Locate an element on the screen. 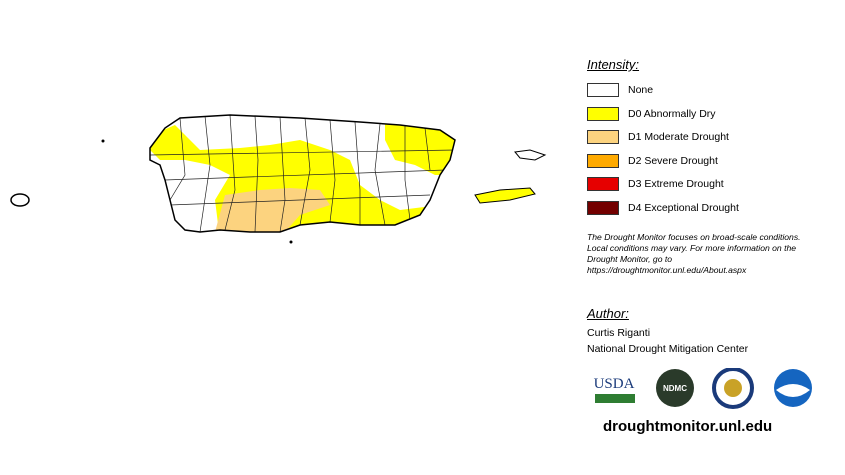  legend-label: D1 Moderate Drought is located at coordinates (678, 137).